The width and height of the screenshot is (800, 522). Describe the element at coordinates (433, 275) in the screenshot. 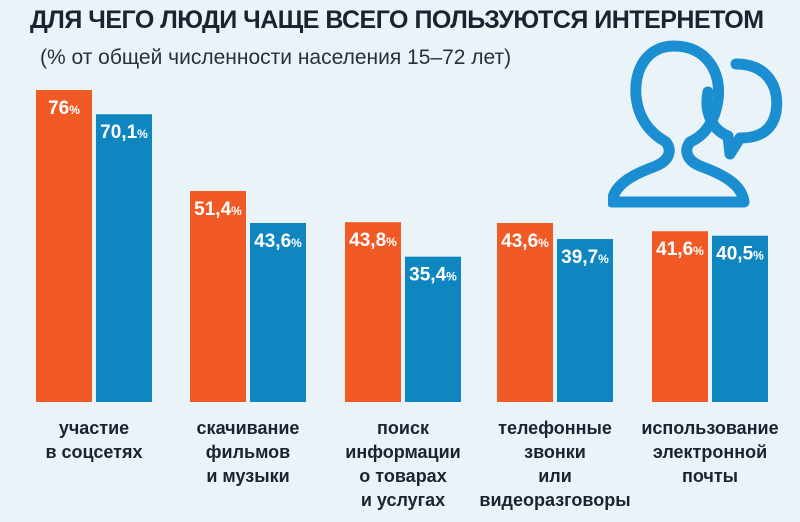

I see `data-label-2-1: 35,4%` at that location.